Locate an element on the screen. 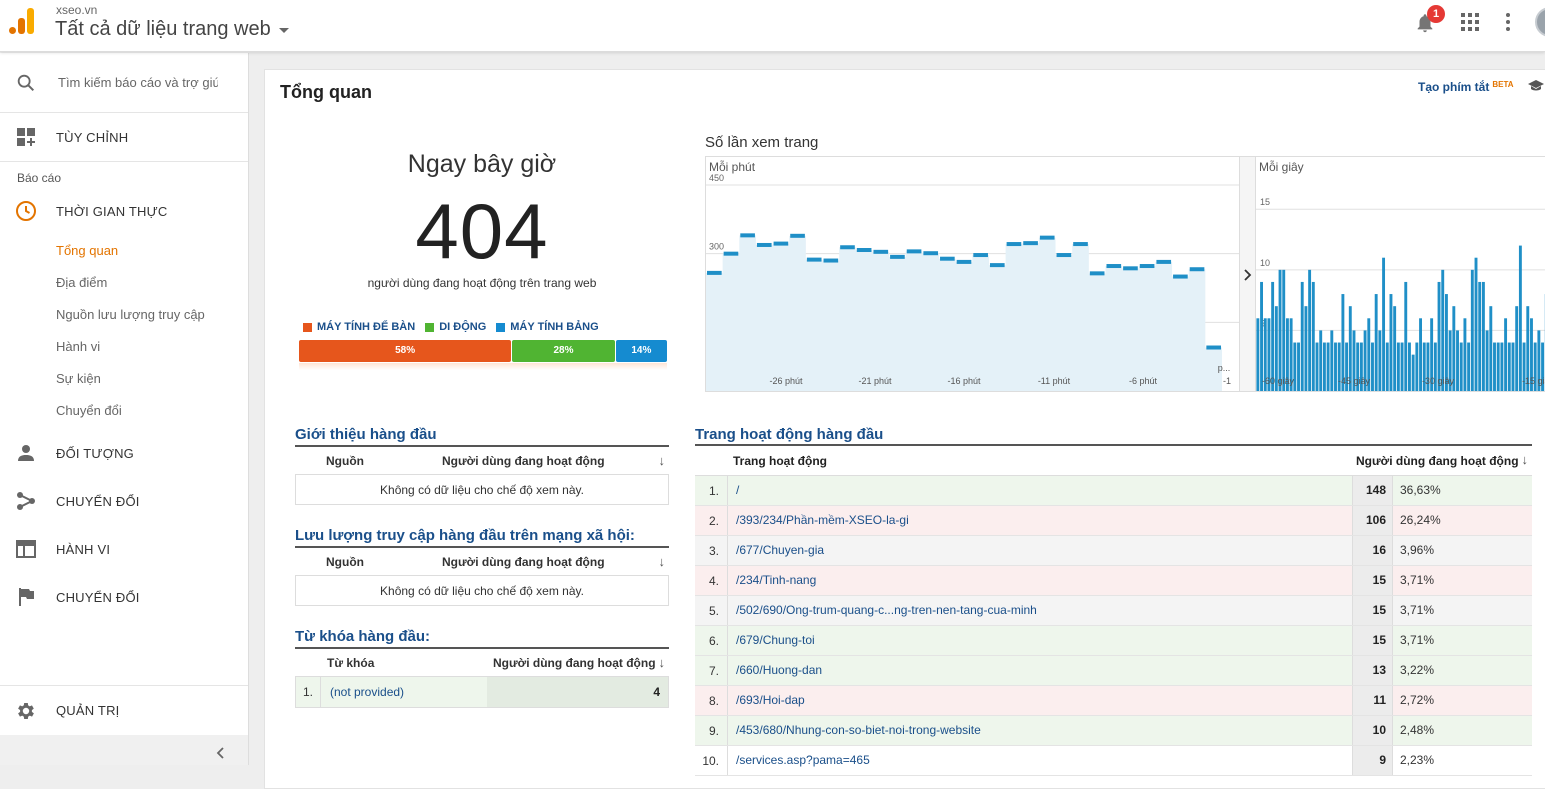 This screenshot has width=1545, height=789. page-path-link: /679/Chung-toi is located at coordinates (1039, 640).